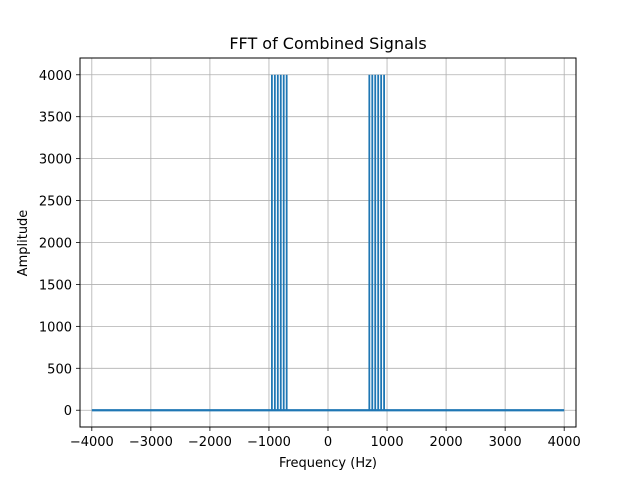  I want to click on x-tick-label: 3000, so click(505, 442).